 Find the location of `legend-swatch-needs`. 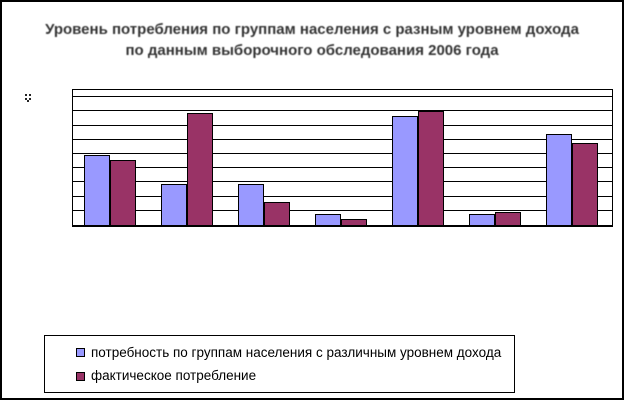

legend-swatch-needs is located at coordinates (80, 353).